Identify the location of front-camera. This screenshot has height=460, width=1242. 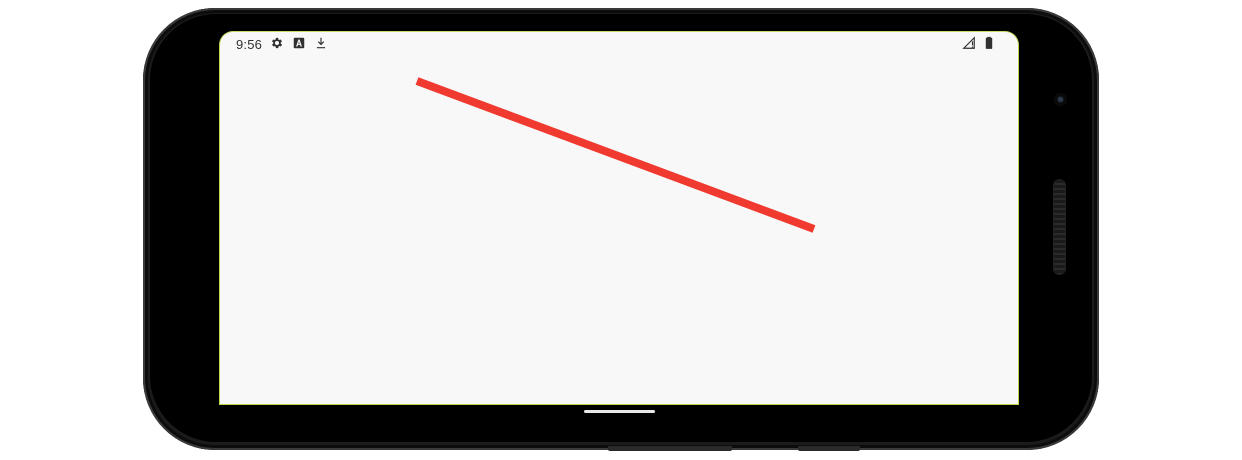
(1060, 99).